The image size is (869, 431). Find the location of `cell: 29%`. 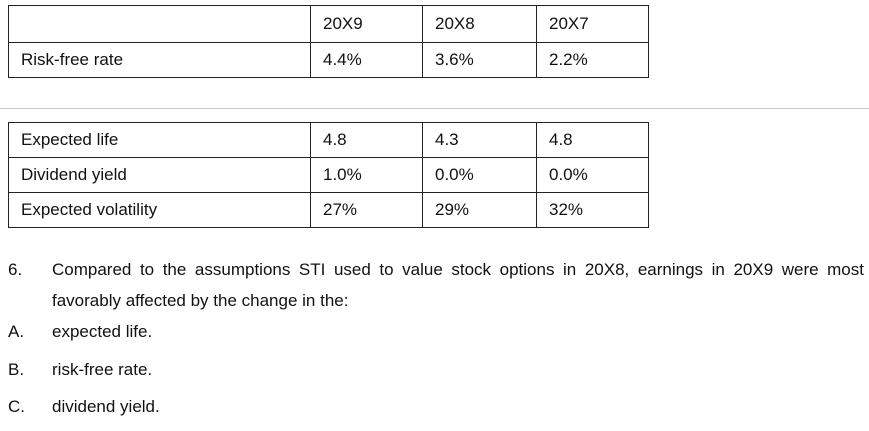

cell: 29% is located at coordinates (479, 210).